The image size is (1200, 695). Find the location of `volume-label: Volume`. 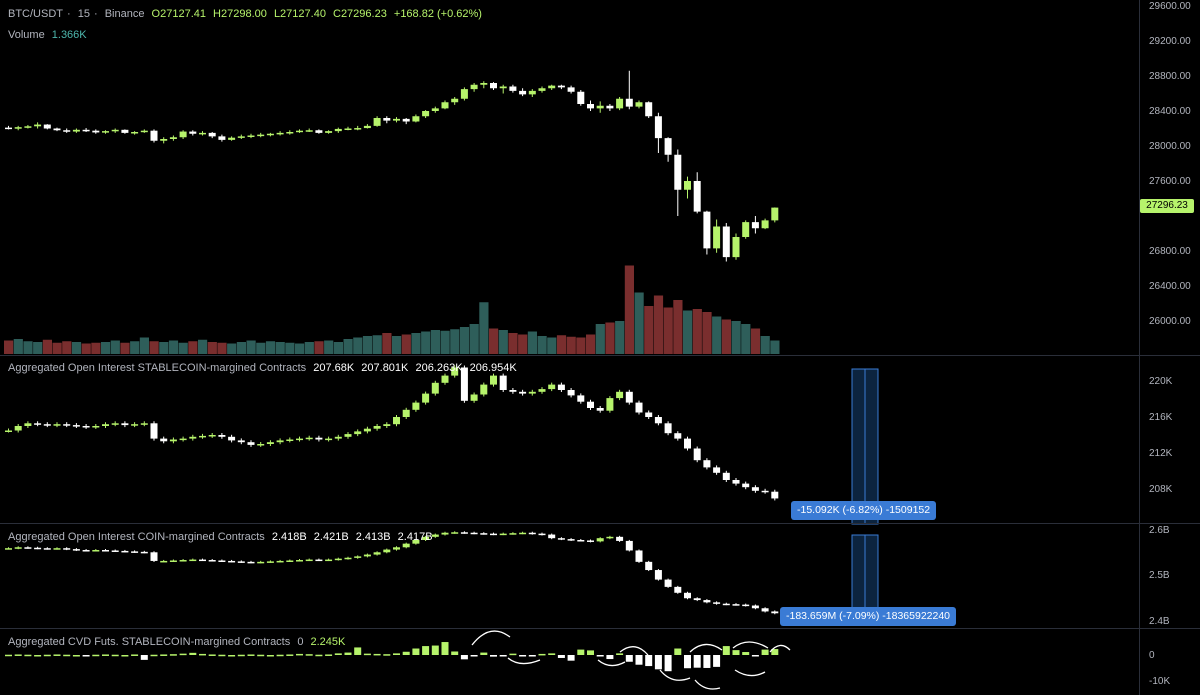

volume-label: Volume is located at coordinates (26, 35).